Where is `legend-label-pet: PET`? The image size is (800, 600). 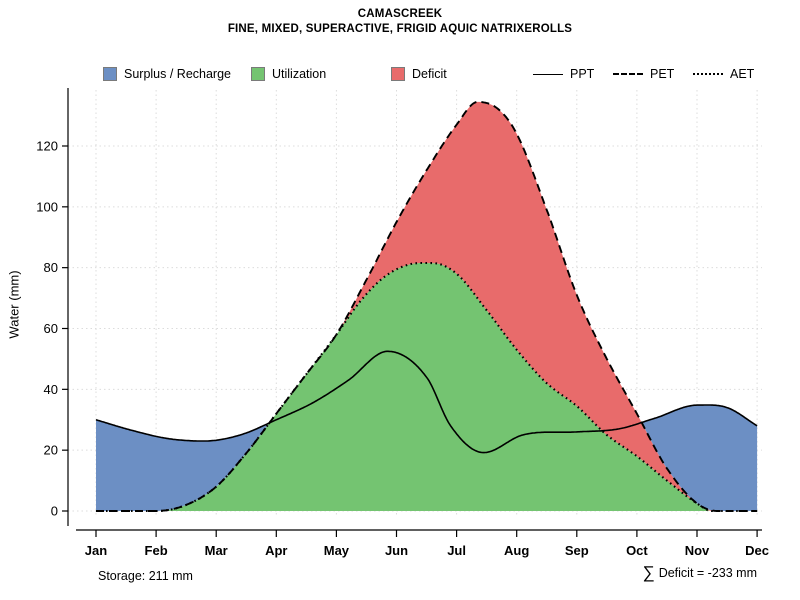
legend-label-pet: PET is located at coordinates (662, 74).